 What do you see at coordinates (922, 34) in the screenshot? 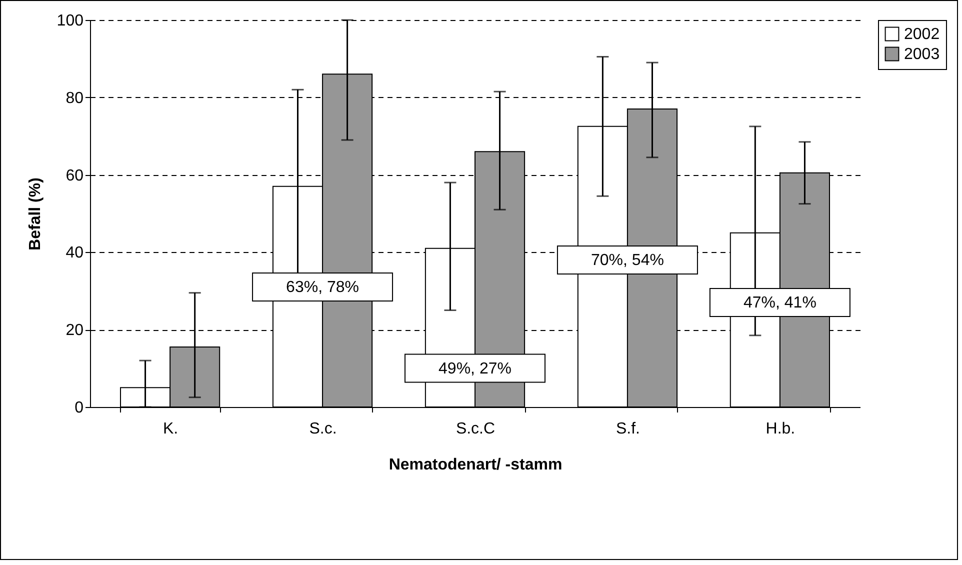
I see `legend-label: 2002` at bounding box center [922, 34].